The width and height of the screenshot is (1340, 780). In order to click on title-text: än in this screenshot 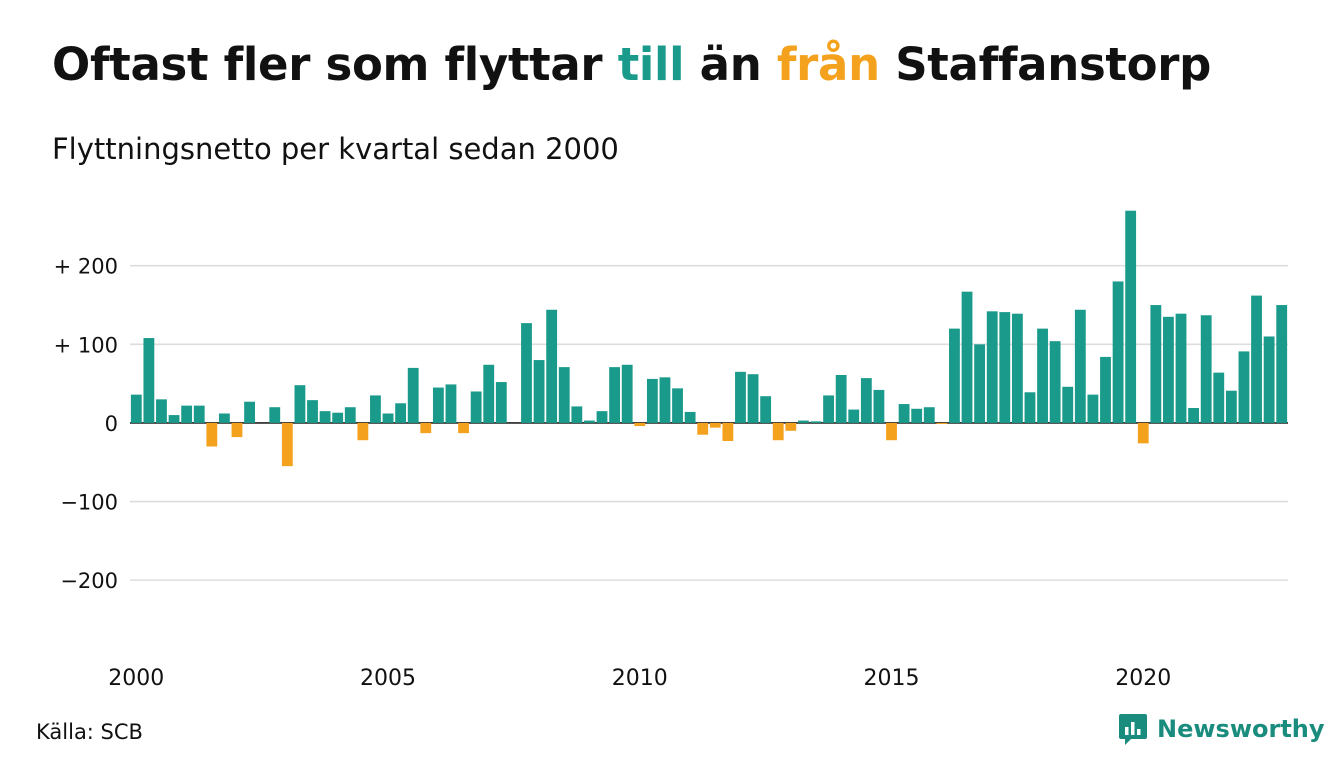, I will do `click(730, 64)`.